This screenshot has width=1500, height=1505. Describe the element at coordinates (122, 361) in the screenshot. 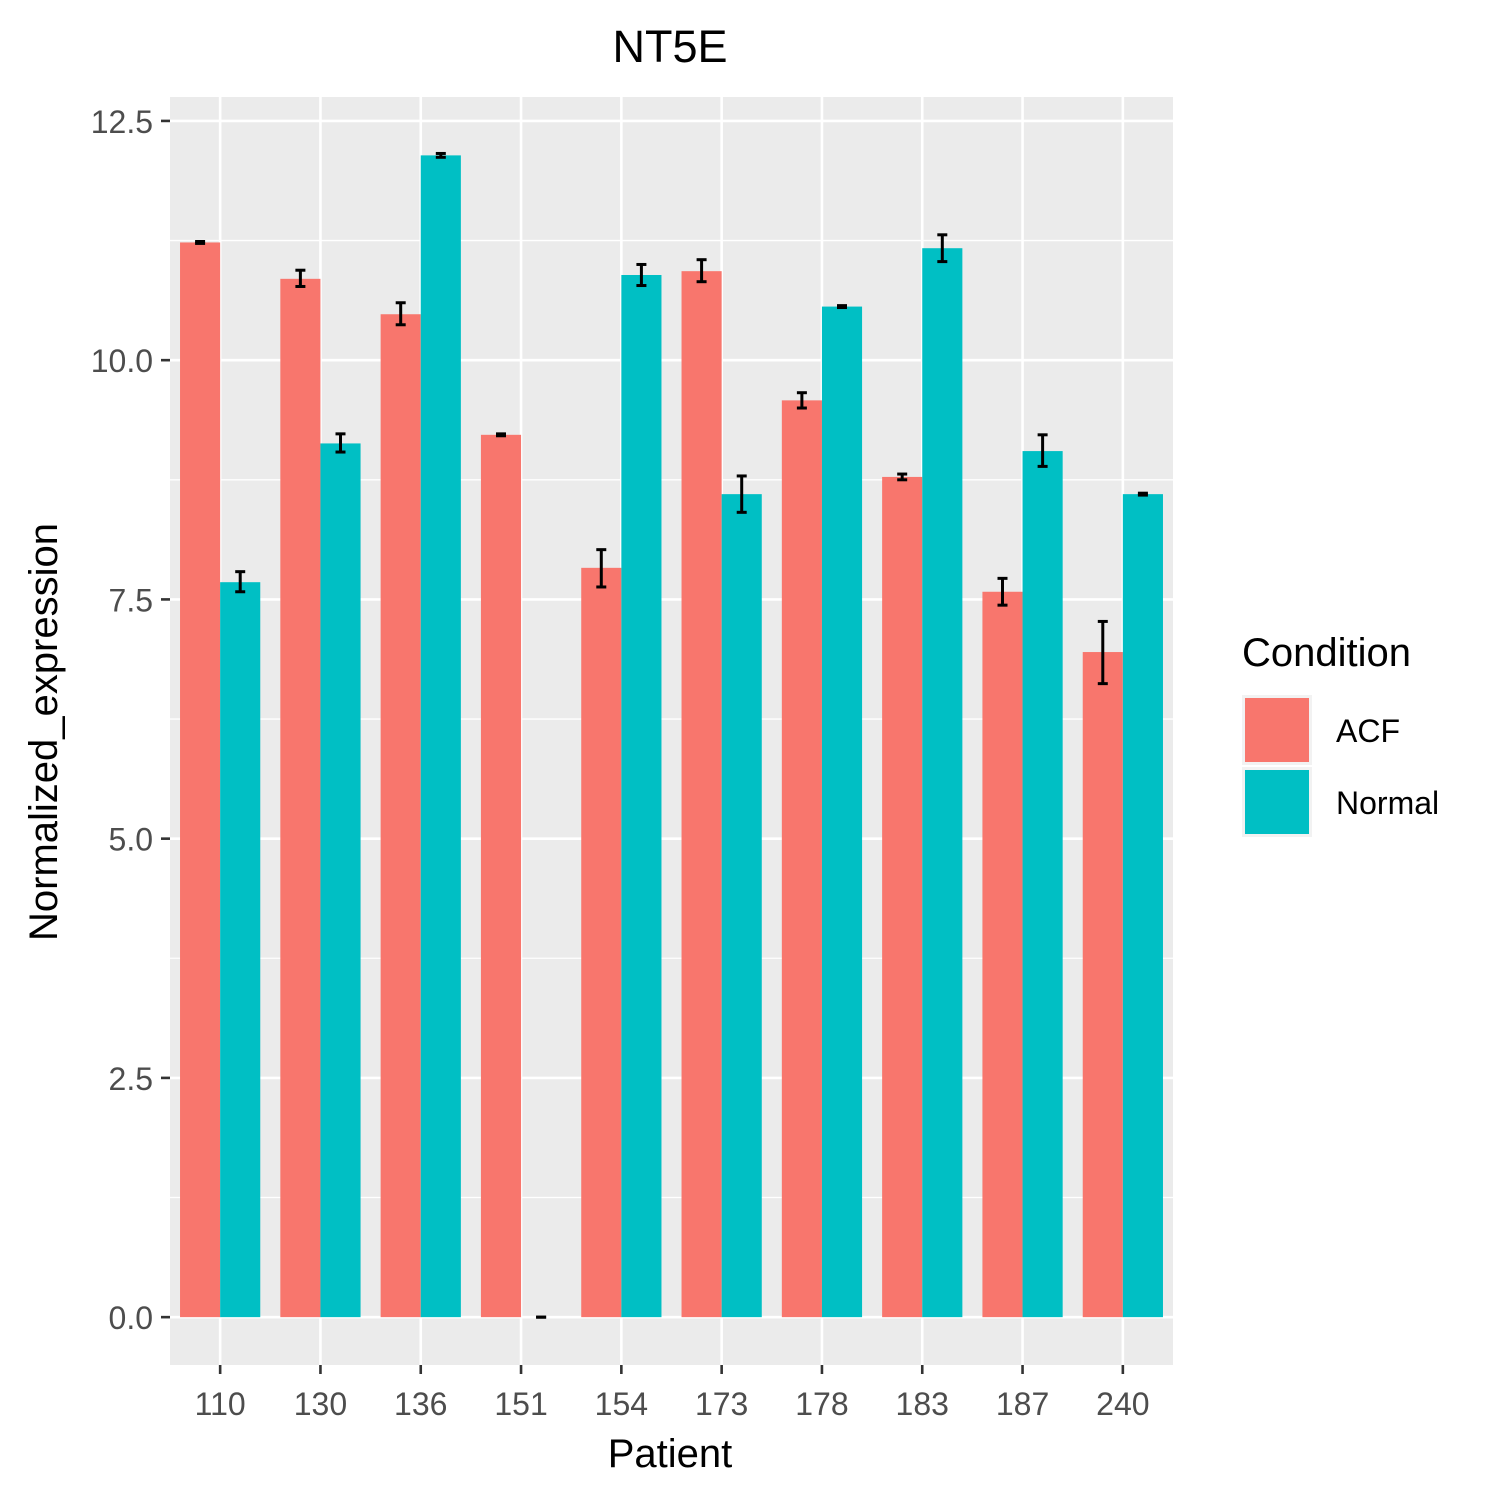

I see `y-tick-label: 10.0` at that location.